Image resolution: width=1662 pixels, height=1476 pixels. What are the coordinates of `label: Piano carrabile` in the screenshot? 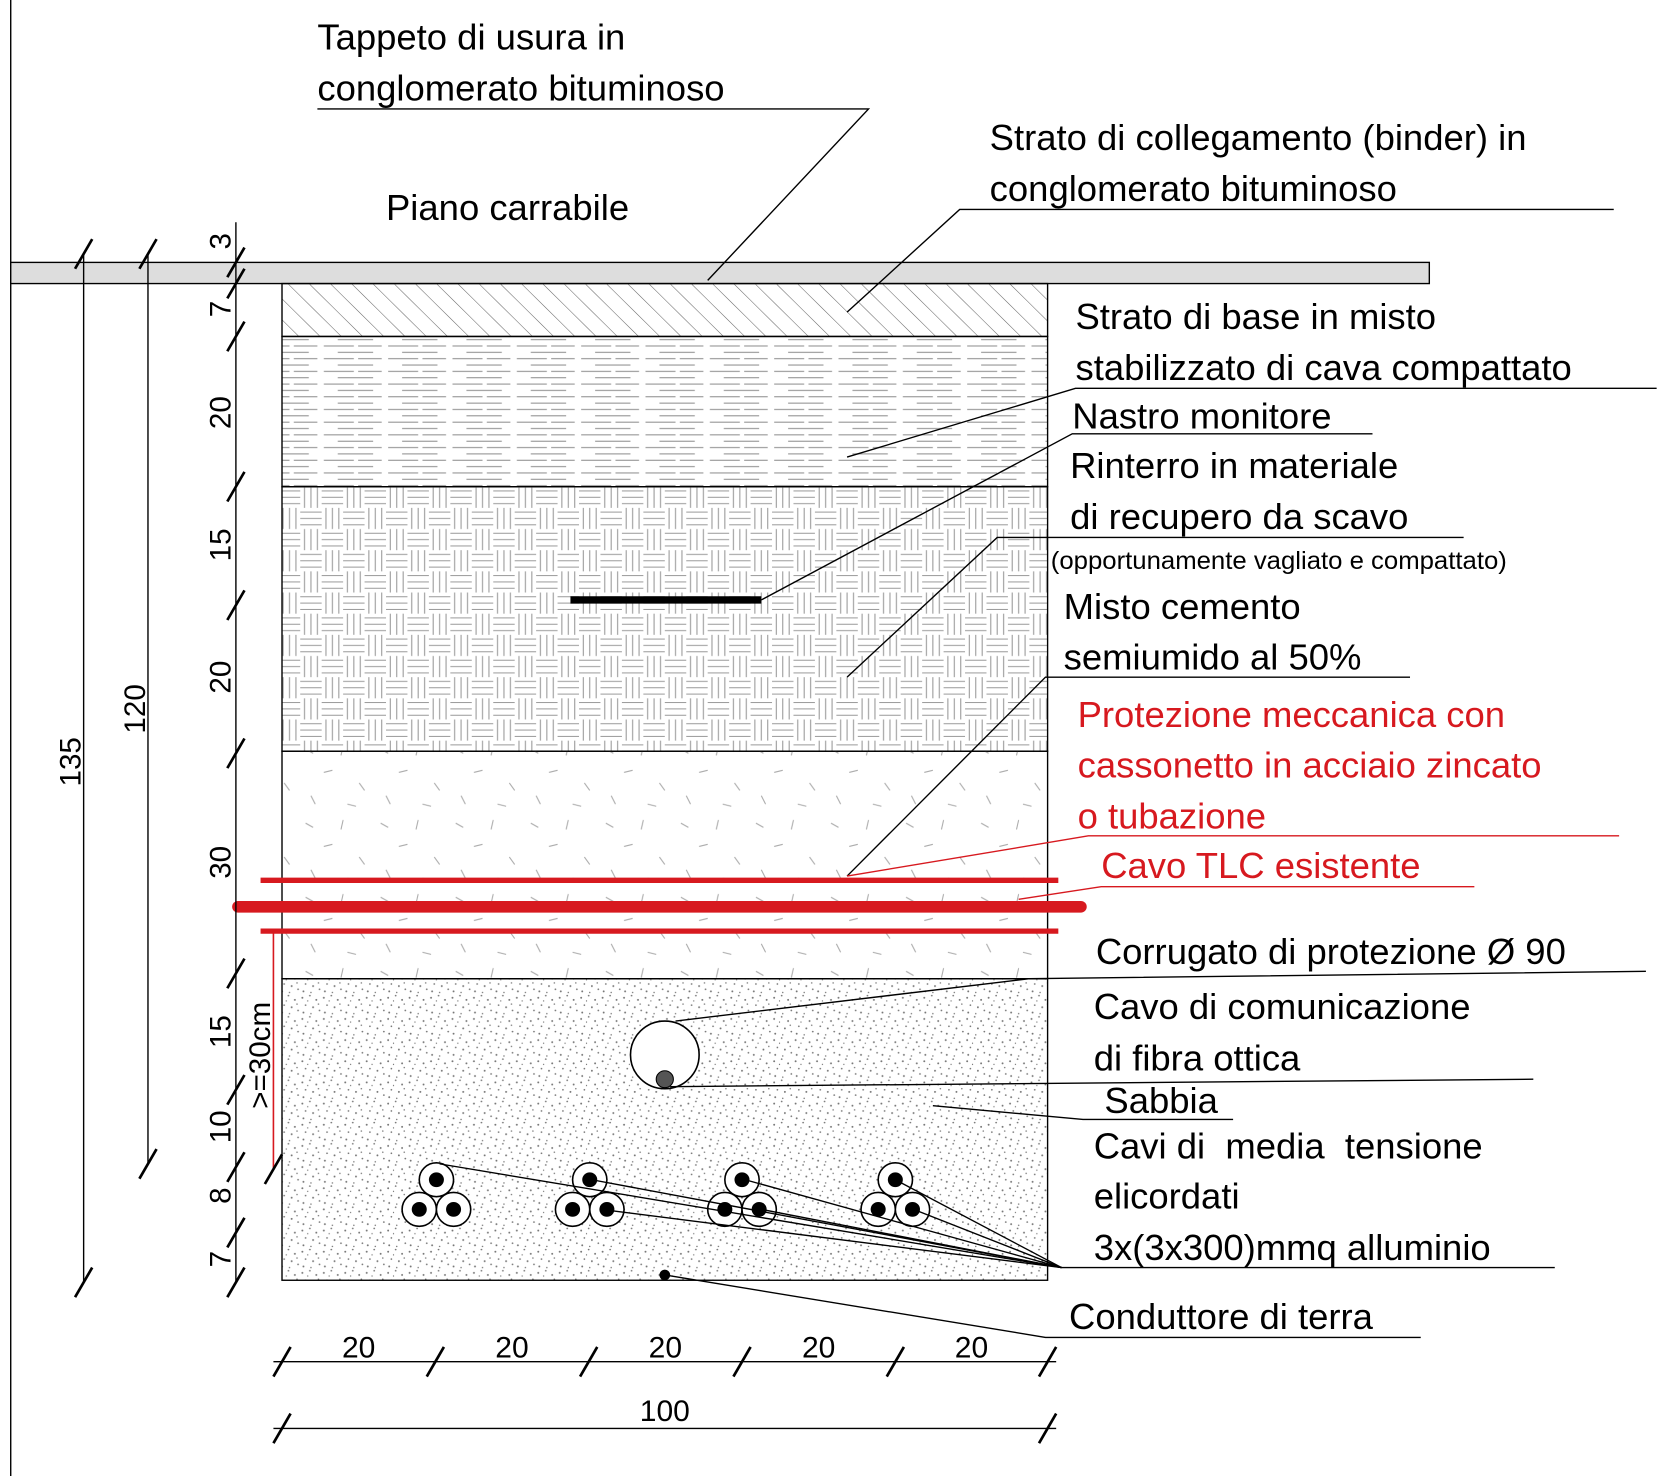 It's located at (507, 207).